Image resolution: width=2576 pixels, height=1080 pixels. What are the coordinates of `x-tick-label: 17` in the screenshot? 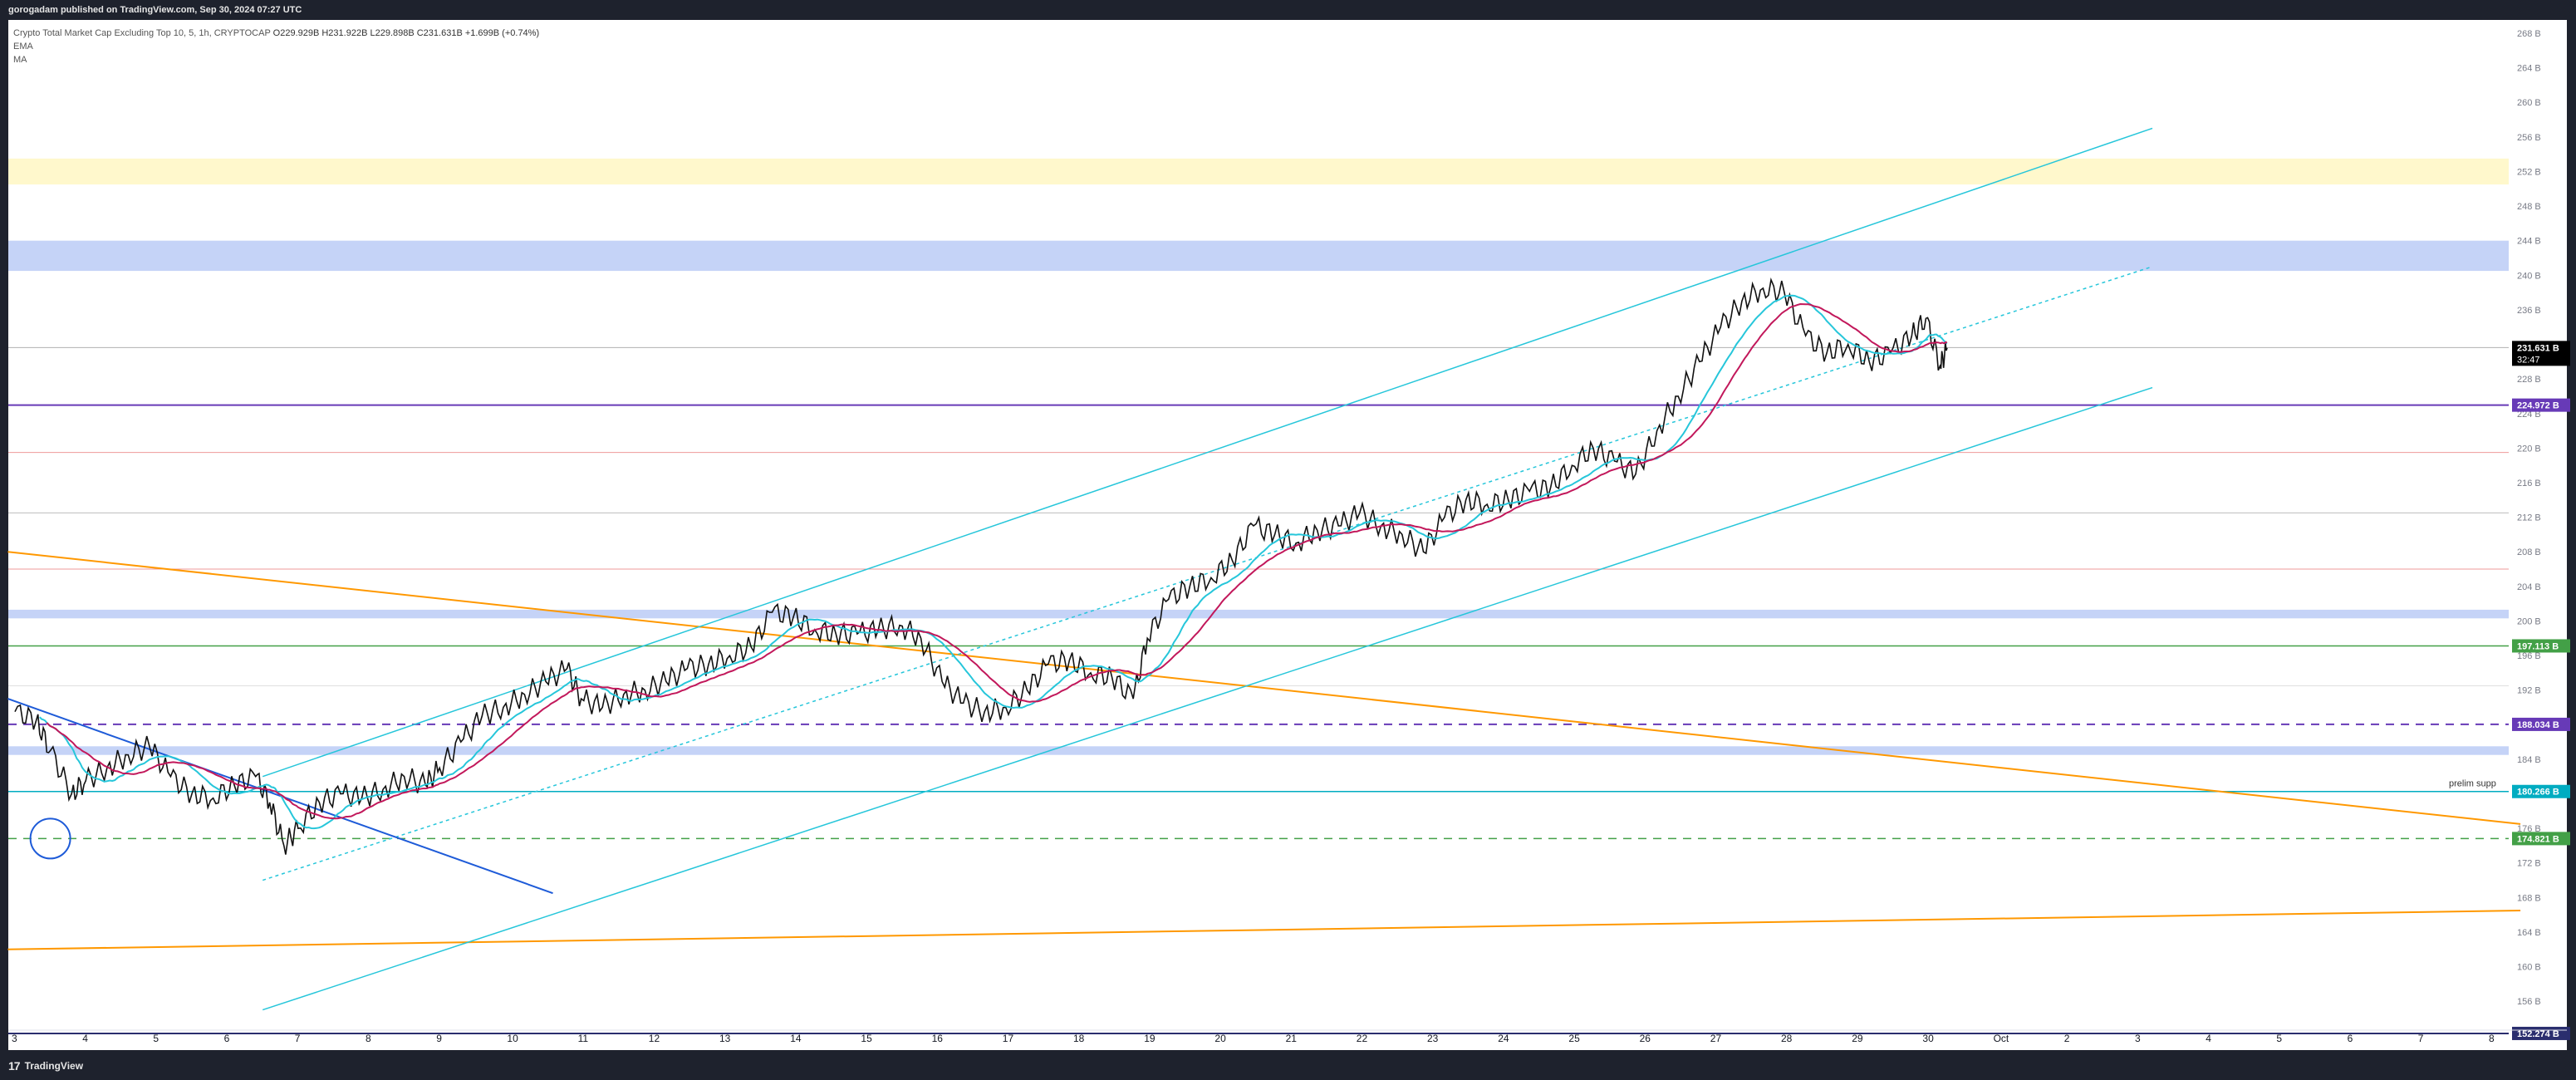 It's located at (1008, 1038).